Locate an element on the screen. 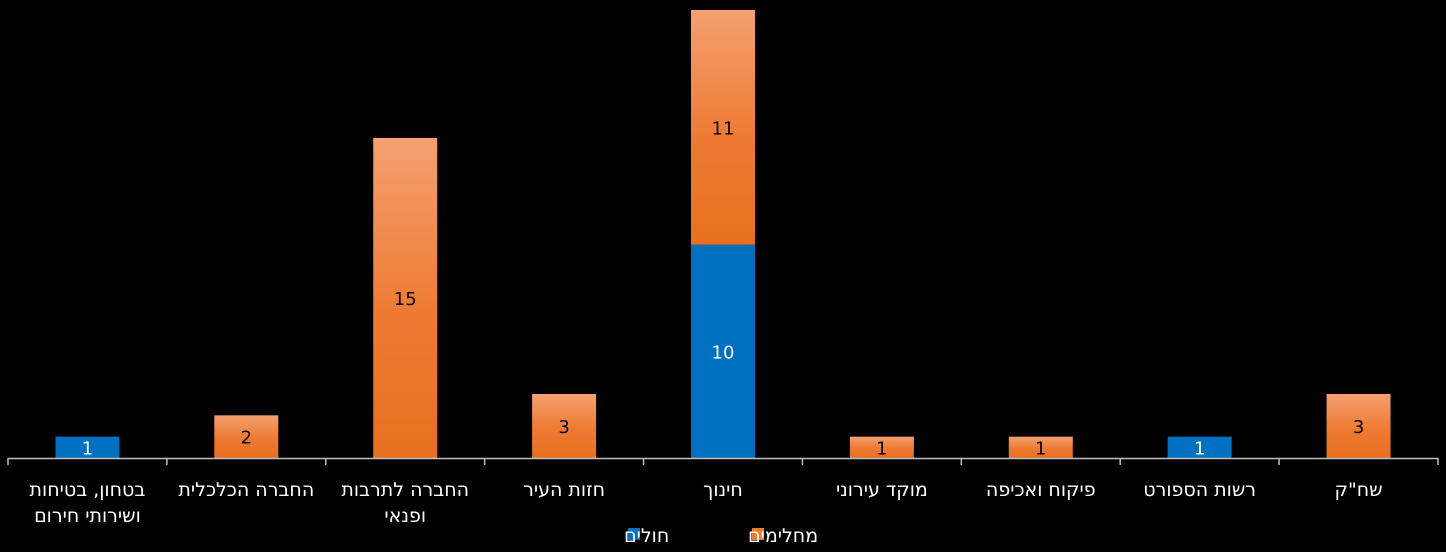 The width and height of the screenshot is (1446, 552). category-label-4: חינוך is located at coordinates (723, 490).